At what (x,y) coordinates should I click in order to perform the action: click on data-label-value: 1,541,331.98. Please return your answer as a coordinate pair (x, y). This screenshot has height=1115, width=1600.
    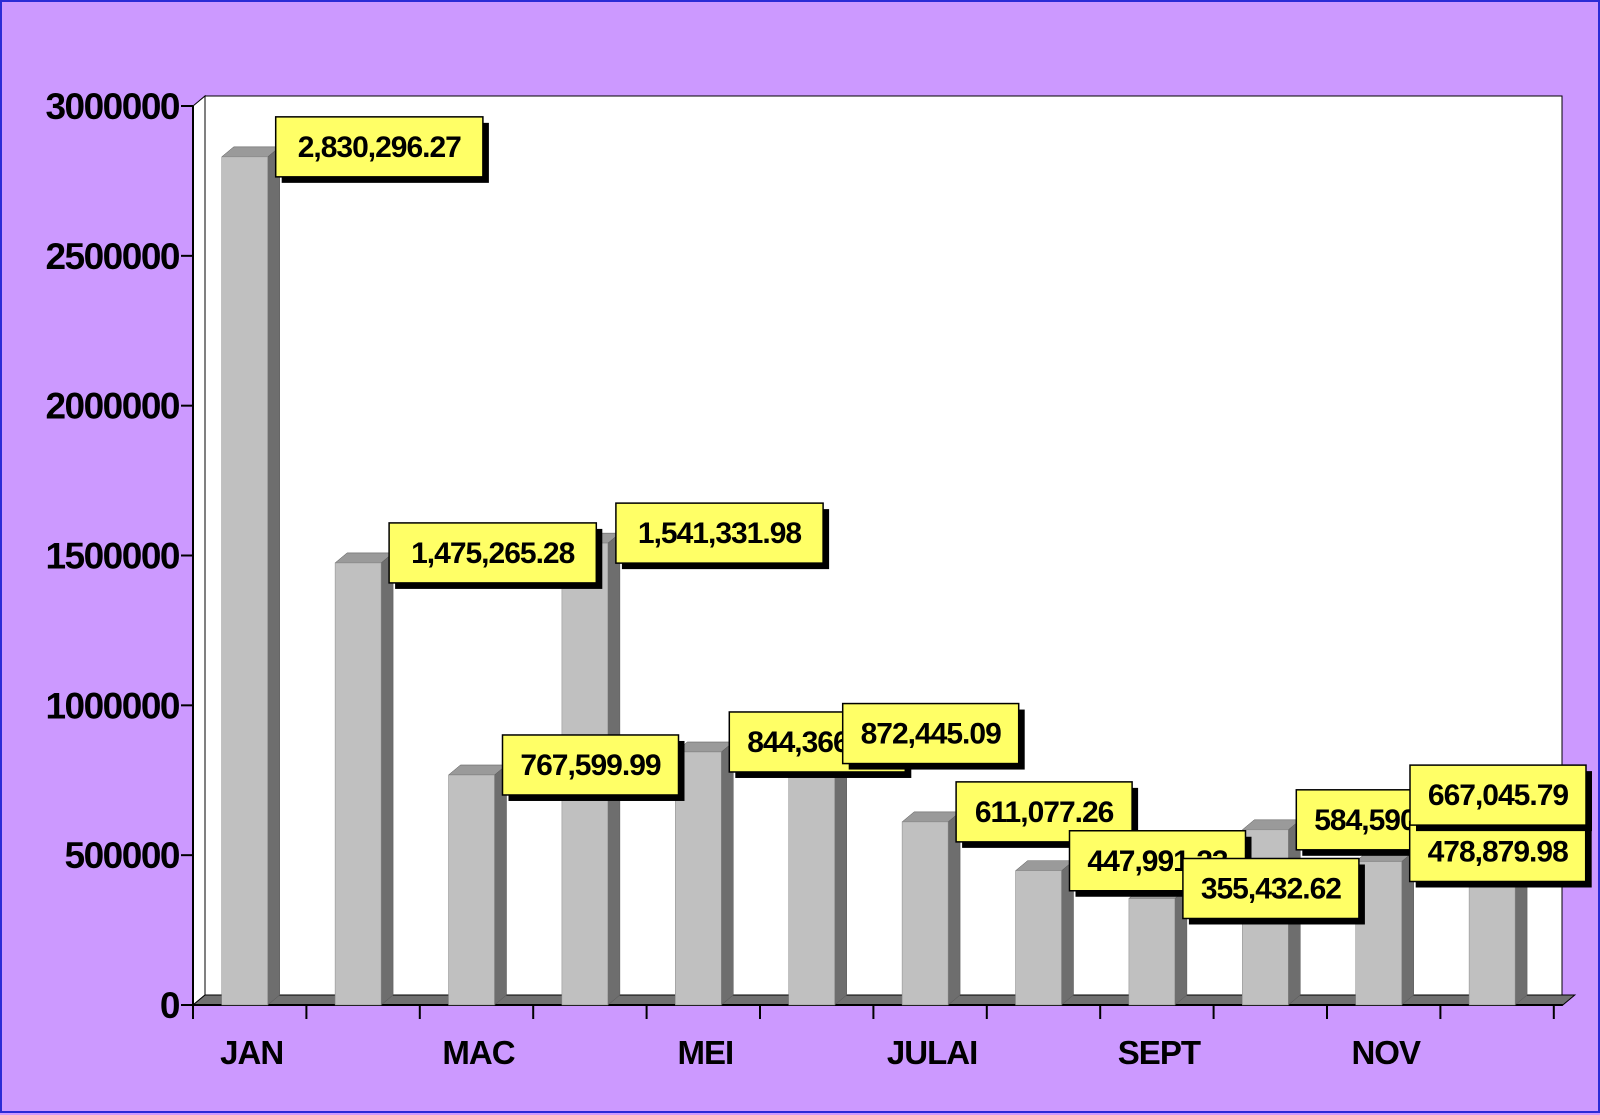
    Looking at the image, I should click on (719, 533).